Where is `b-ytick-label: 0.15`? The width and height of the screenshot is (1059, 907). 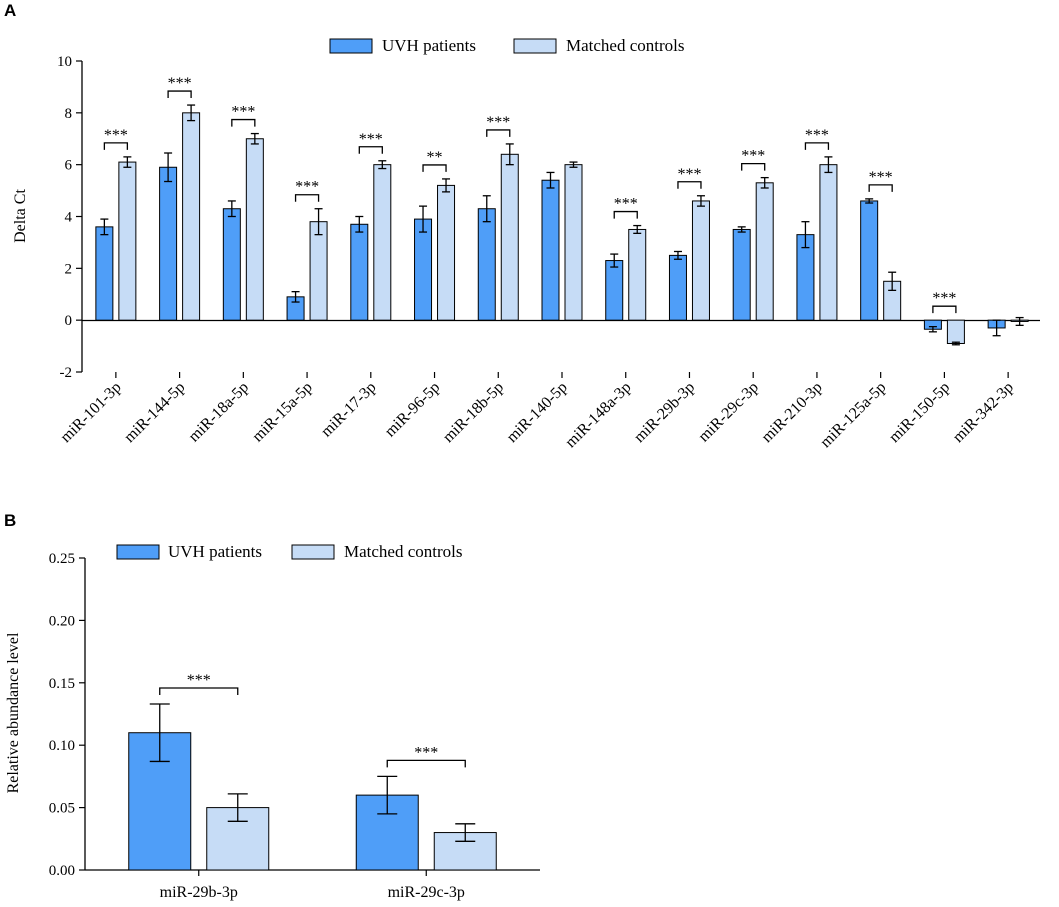
b-ytick-label: 0.15 is located at coordinates (62, 684).